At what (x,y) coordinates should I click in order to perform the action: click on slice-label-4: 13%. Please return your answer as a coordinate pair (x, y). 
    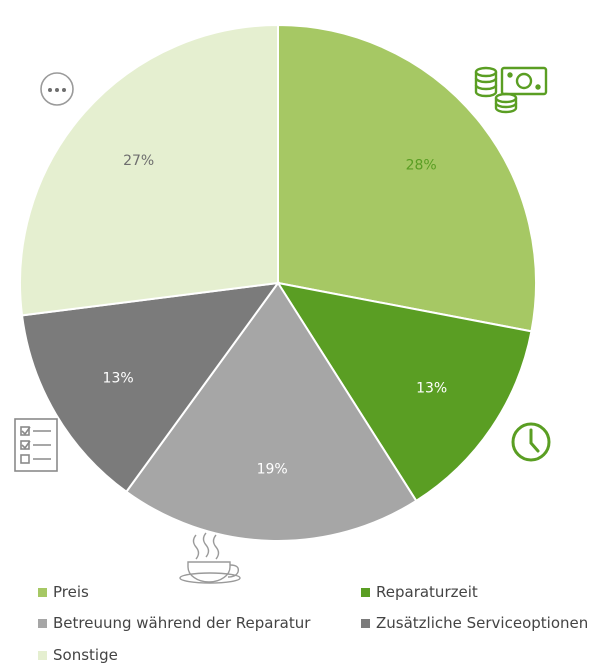
    Looking at the image, I should click on (118, 379).